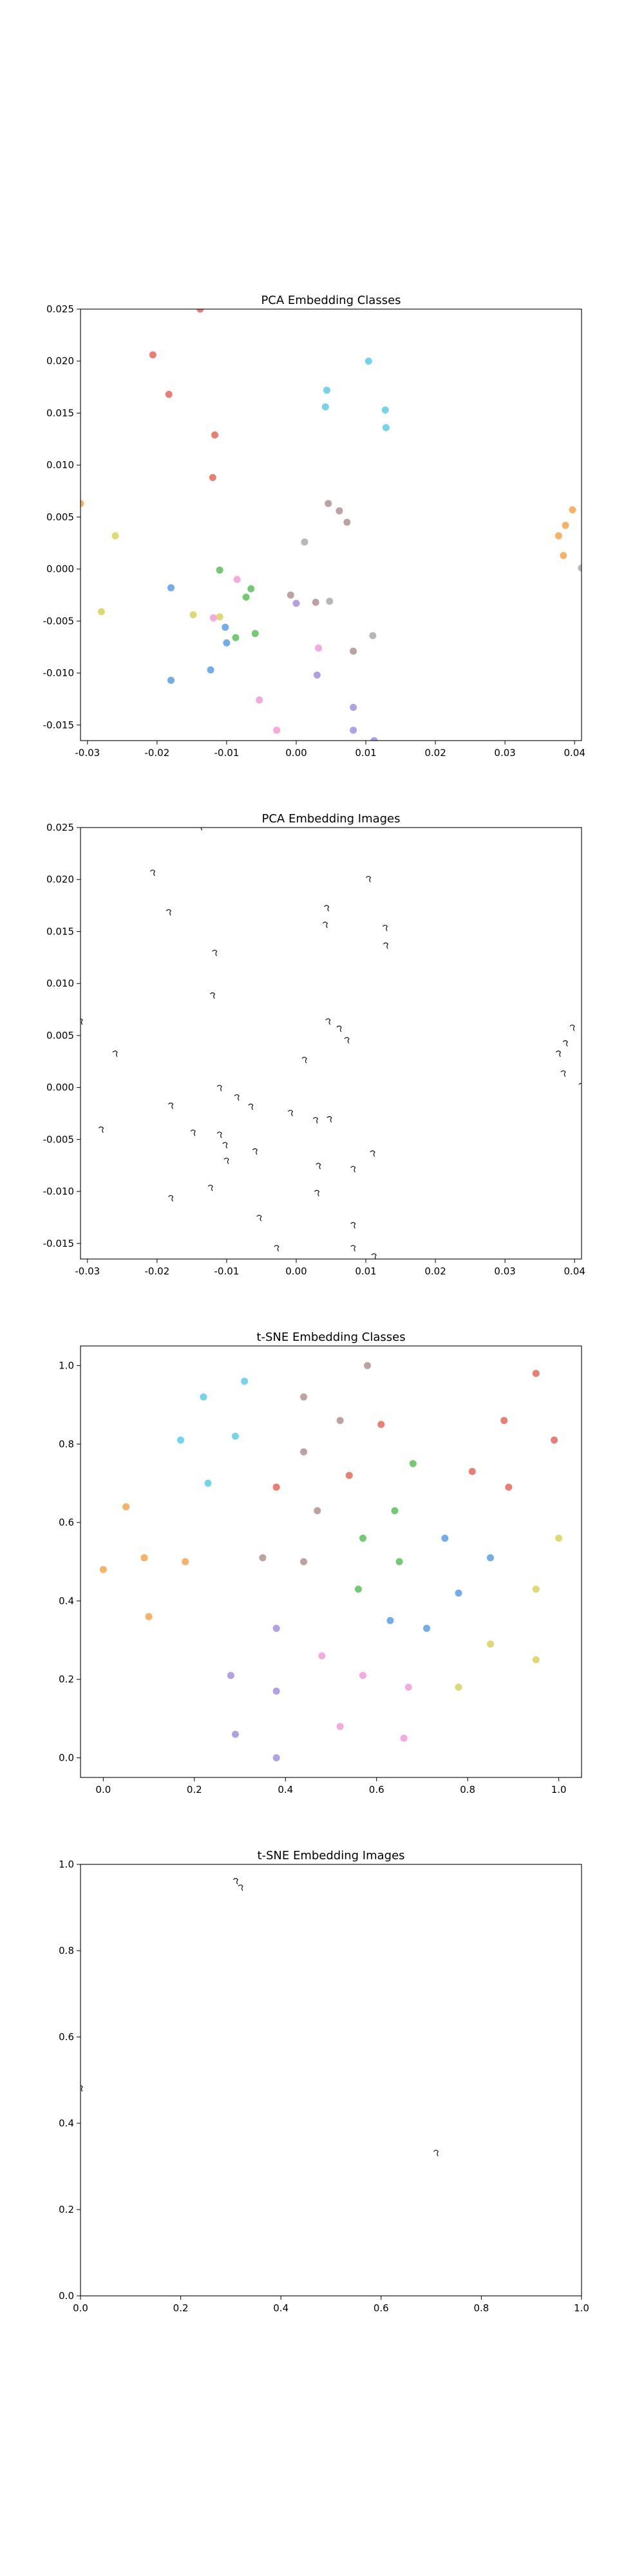 This screenshot has height=2576, width=644. I want to click on chart-title: PCA Embedding Classes, so click(331, 301).